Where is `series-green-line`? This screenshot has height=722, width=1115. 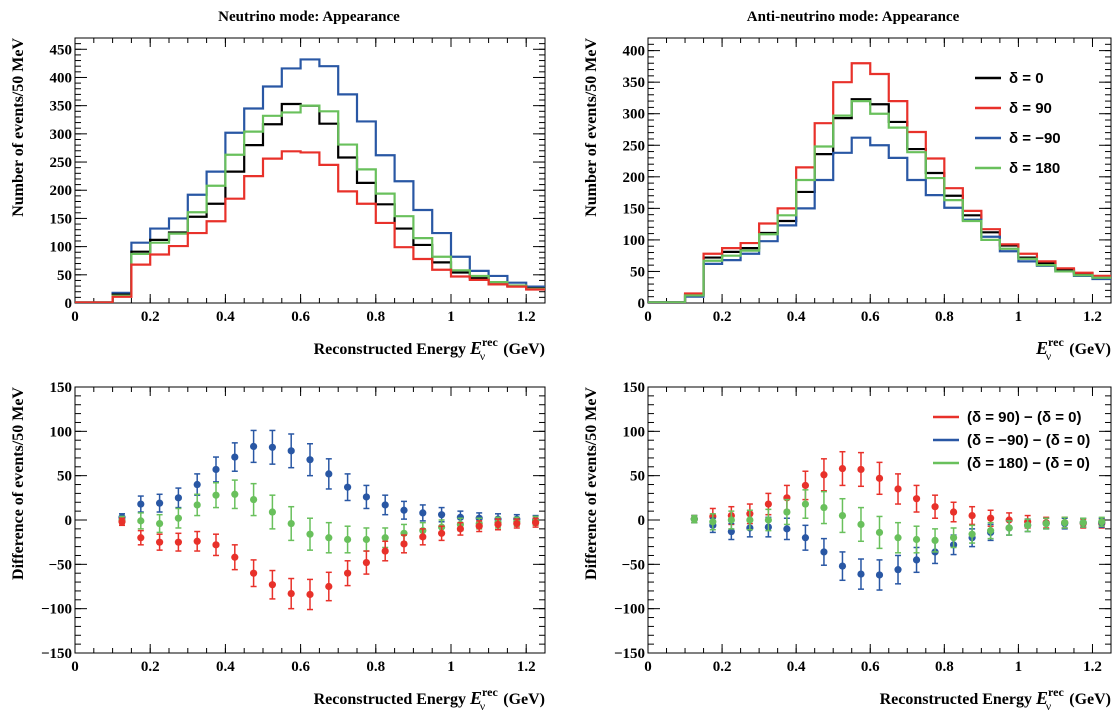
series-green-line is located at coordinates (879, 201).